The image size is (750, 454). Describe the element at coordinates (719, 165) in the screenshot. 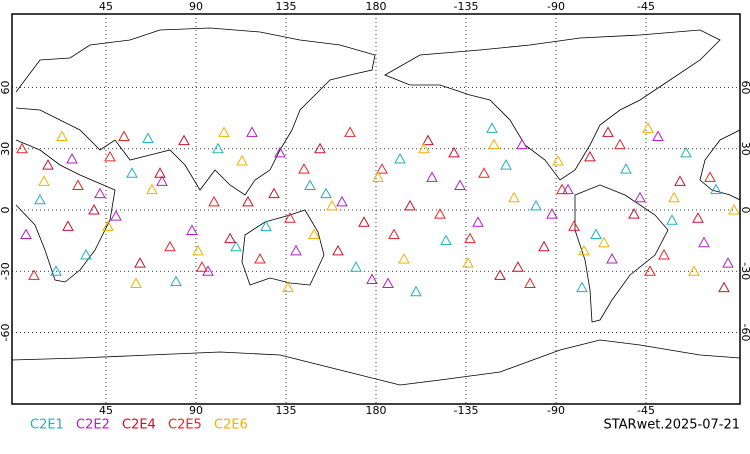

I see `west-africa` at that location.